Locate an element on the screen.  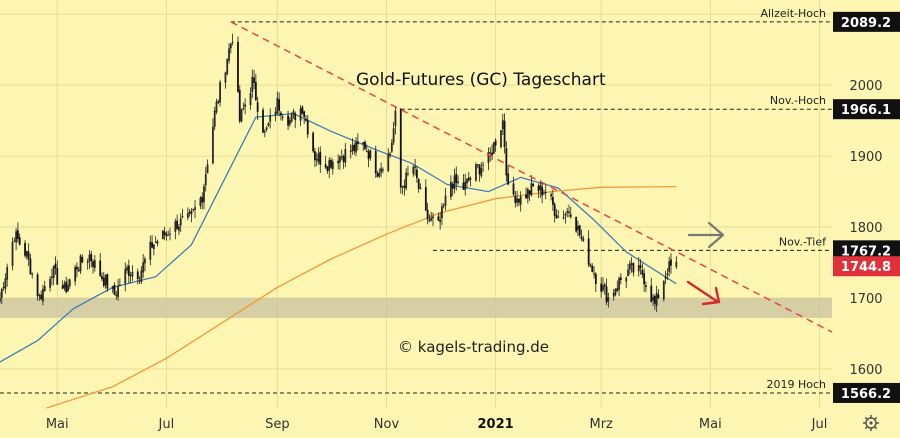
chart-title: Gold-Futures (GC) Tageschart is located at coordinates (481, 80).